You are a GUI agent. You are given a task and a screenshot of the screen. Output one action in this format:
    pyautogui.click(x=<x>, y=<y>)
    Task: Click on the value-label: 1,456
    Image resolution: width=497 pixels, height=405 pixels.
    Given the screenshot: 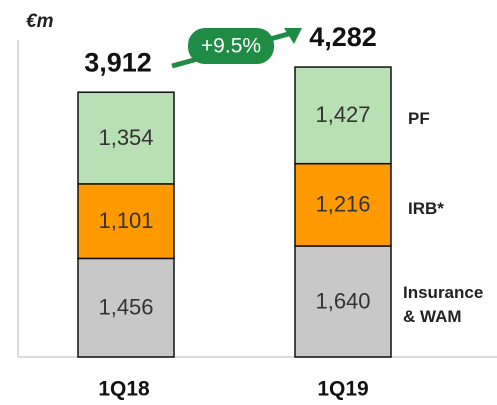 What is the action you would take?
    pyautogui.click(x=125, y=307)
    